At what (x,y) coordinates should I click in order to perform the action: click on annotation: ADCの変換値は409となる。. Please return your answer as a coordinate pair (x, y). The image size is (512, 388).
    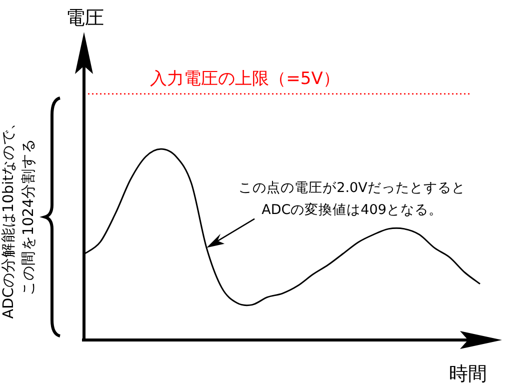
    Looking at the image, I should click on (352, 210).